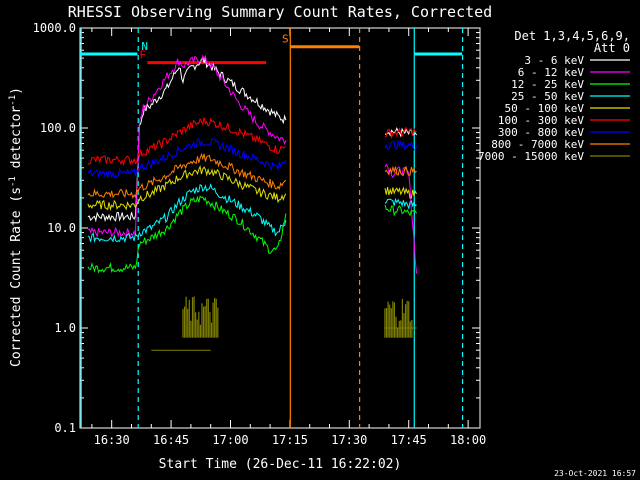 This screenshot has height=480, width=640. Describe the element at coordinates (409, 440) in the screenshot. I see `x-tick-label: 17:45` at that location.